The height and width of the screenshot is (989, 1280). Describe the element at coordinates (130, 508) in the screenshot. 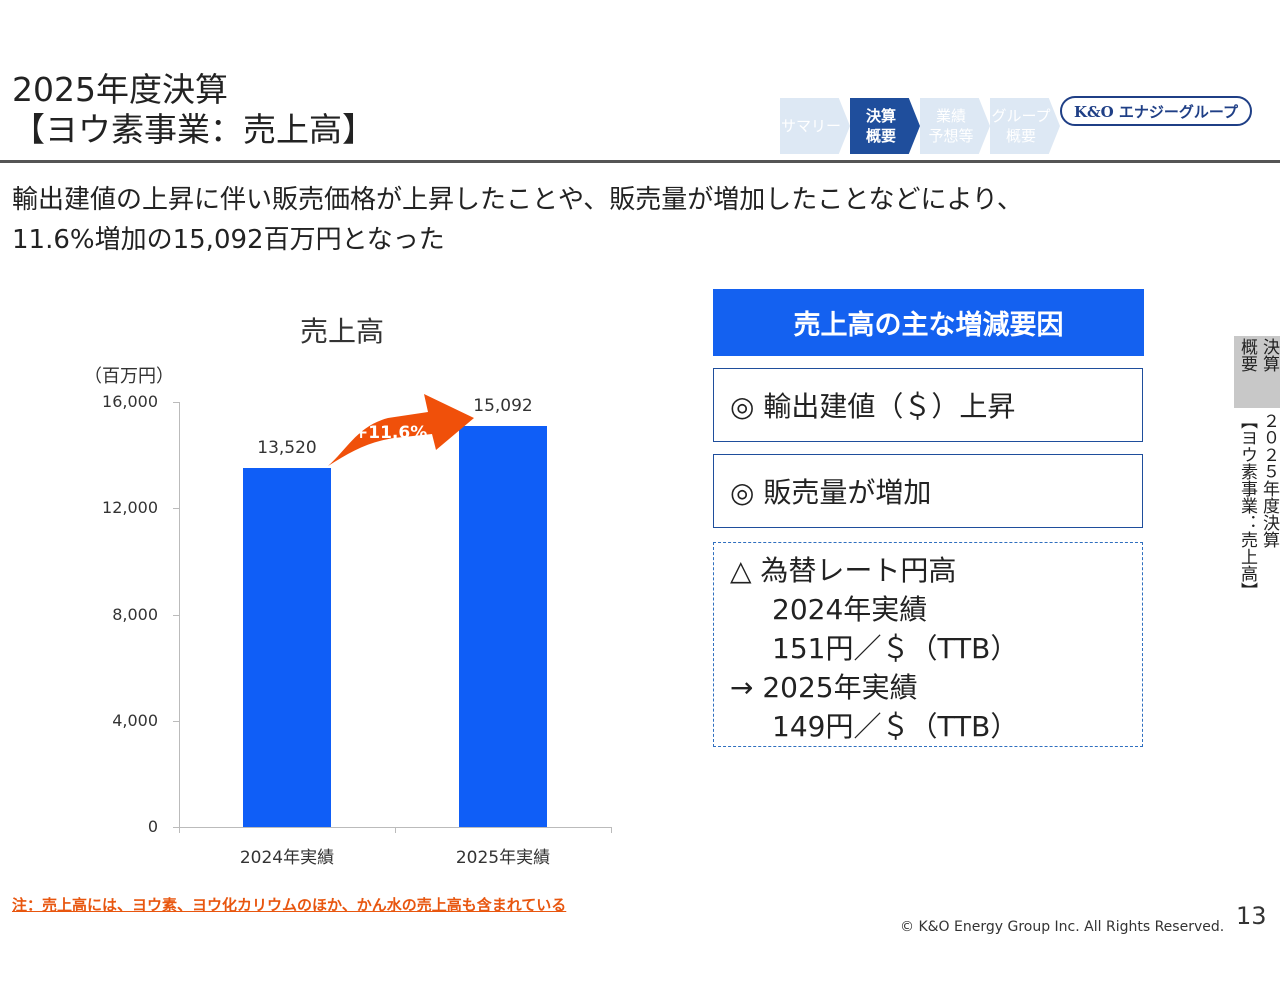

I see `y-tick-label: 12,000` at that location.